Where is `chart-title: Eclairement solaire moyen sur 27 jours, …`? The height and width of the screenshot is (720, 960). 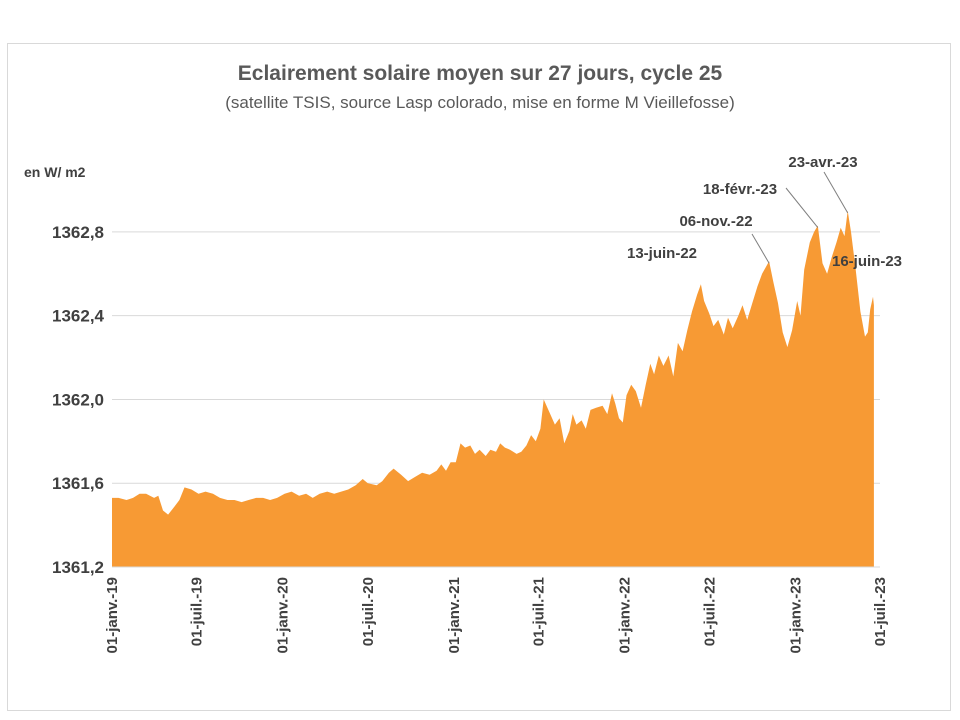 chart-title: Eclairement solaire moyen sur 27 jours, … is located at coordinates (480, 73).